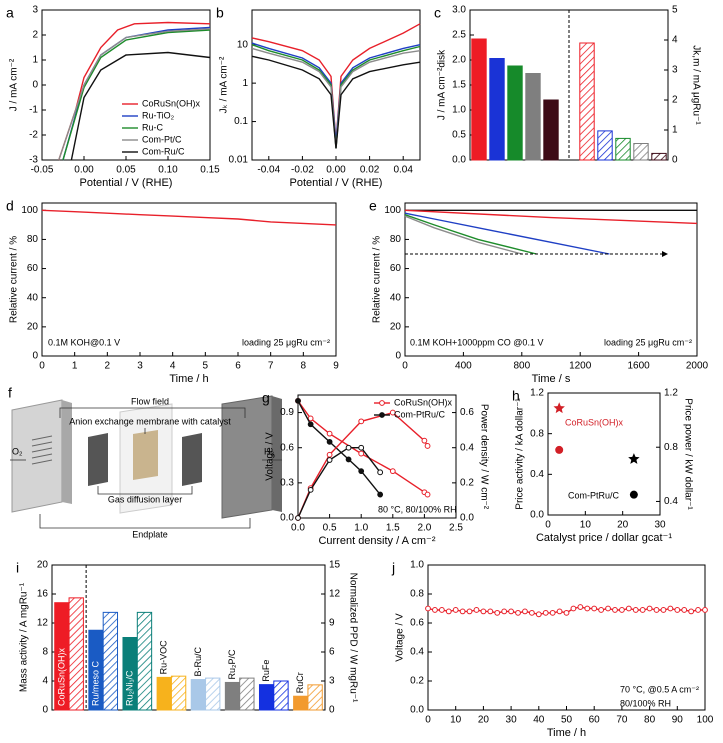 This screenshot has height=743, width=723. Describe the element at coordinates (566, 732) in the screenshot. I see `x-axis-title: Time / h` at that location.